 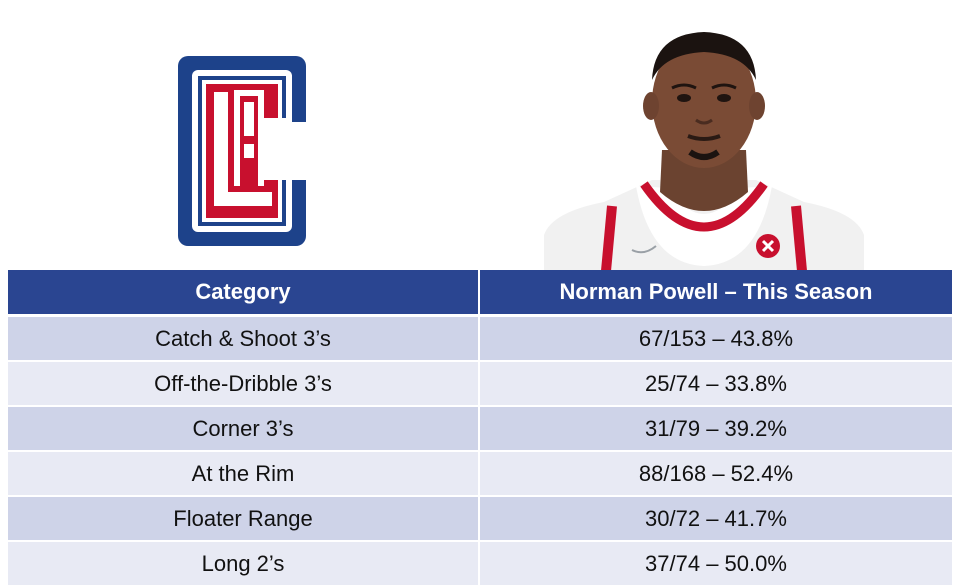 I want to click on value-cell: 67/153 – 43.8%, so click(x=715, y=338).